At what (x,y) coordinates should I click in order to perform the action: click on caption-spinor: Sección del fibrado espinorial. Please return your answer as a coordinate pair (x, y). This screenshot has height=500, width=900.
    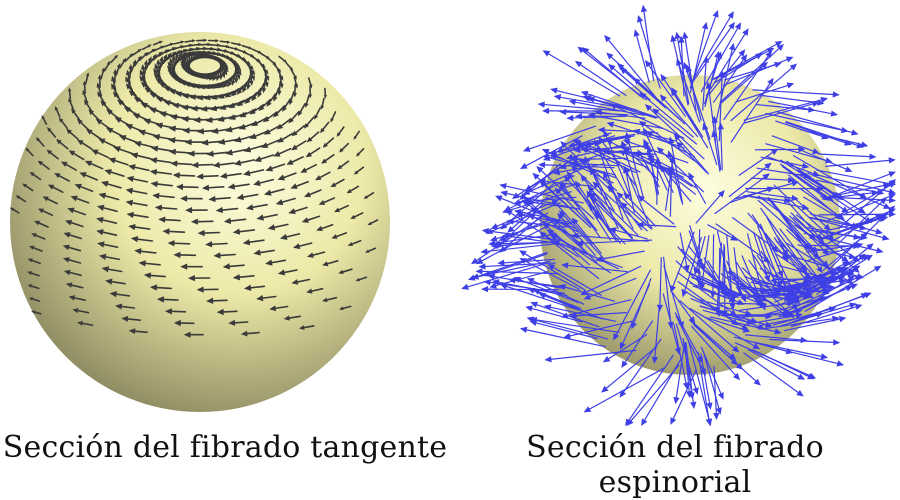
    Looking at the image, I should click on (675, 465).